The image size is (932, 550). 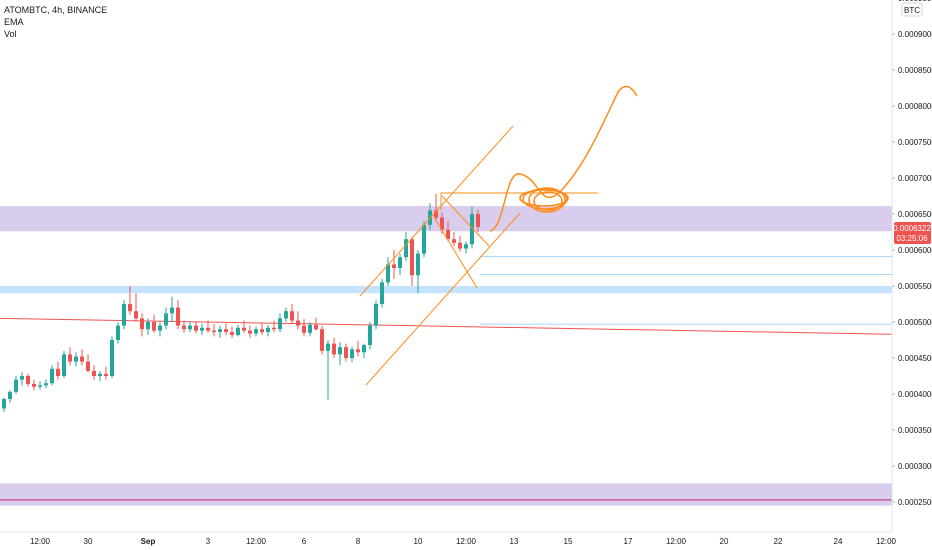 I want to click on x-tick-label: 10, so click(x=418, y=541).